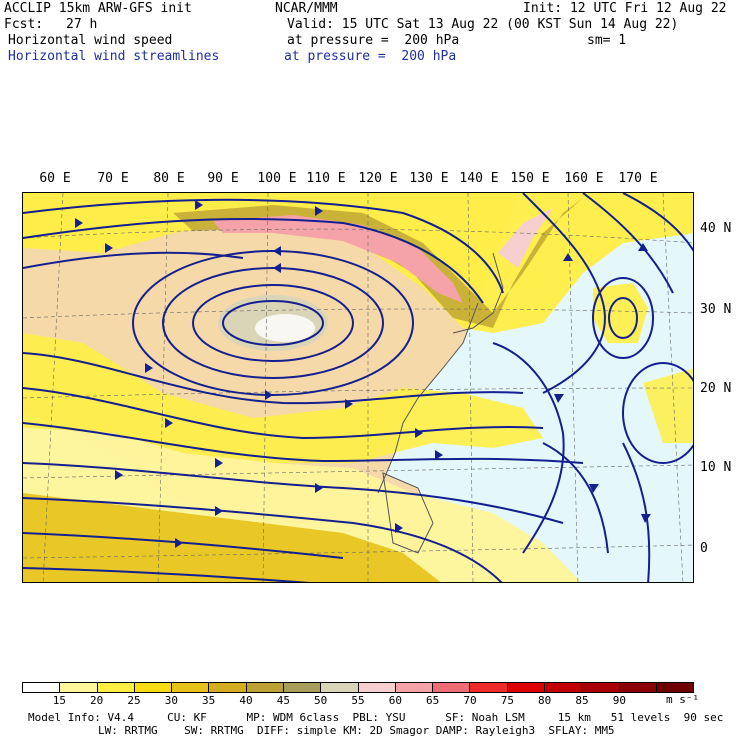 Image resolution: width=740 pixels, height=740 pixels. What do you see at coordinates (246, 700) in the screenshot?
I see `colorbar-label: 40` at bounding box center [246, 700].